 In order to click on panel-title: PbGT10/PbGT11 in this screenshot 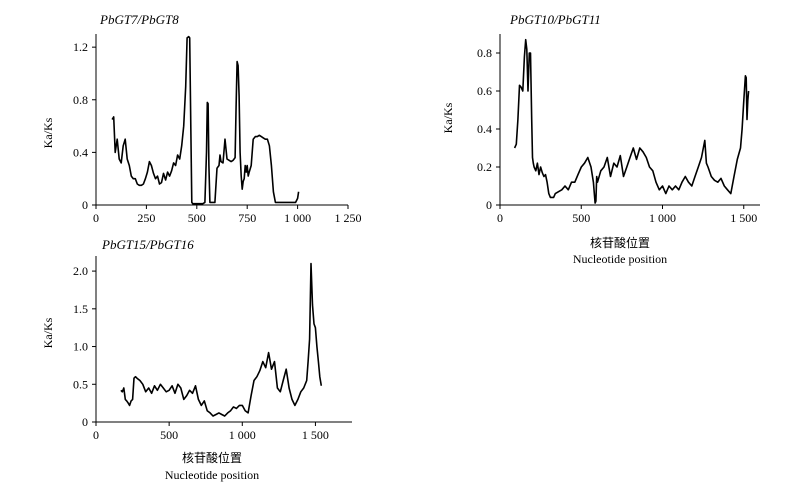, I will do `click(555, 19)`.